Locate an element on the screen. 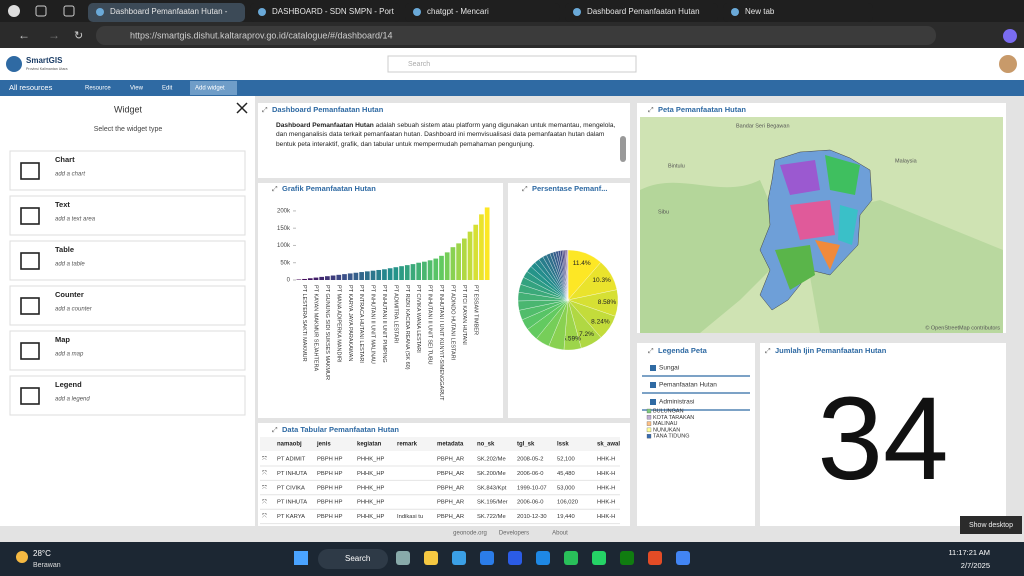  footer-link: About is located at coordinates (560, 534).